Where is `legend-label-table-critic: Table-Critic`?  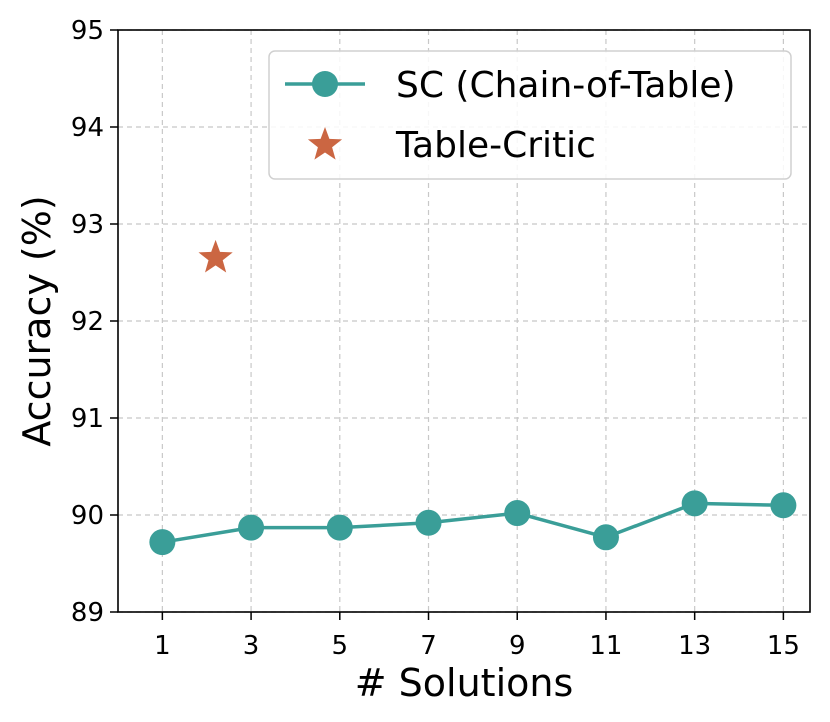
legend-label-table-critic: Table-Critic is located at coordinates (495, 145).